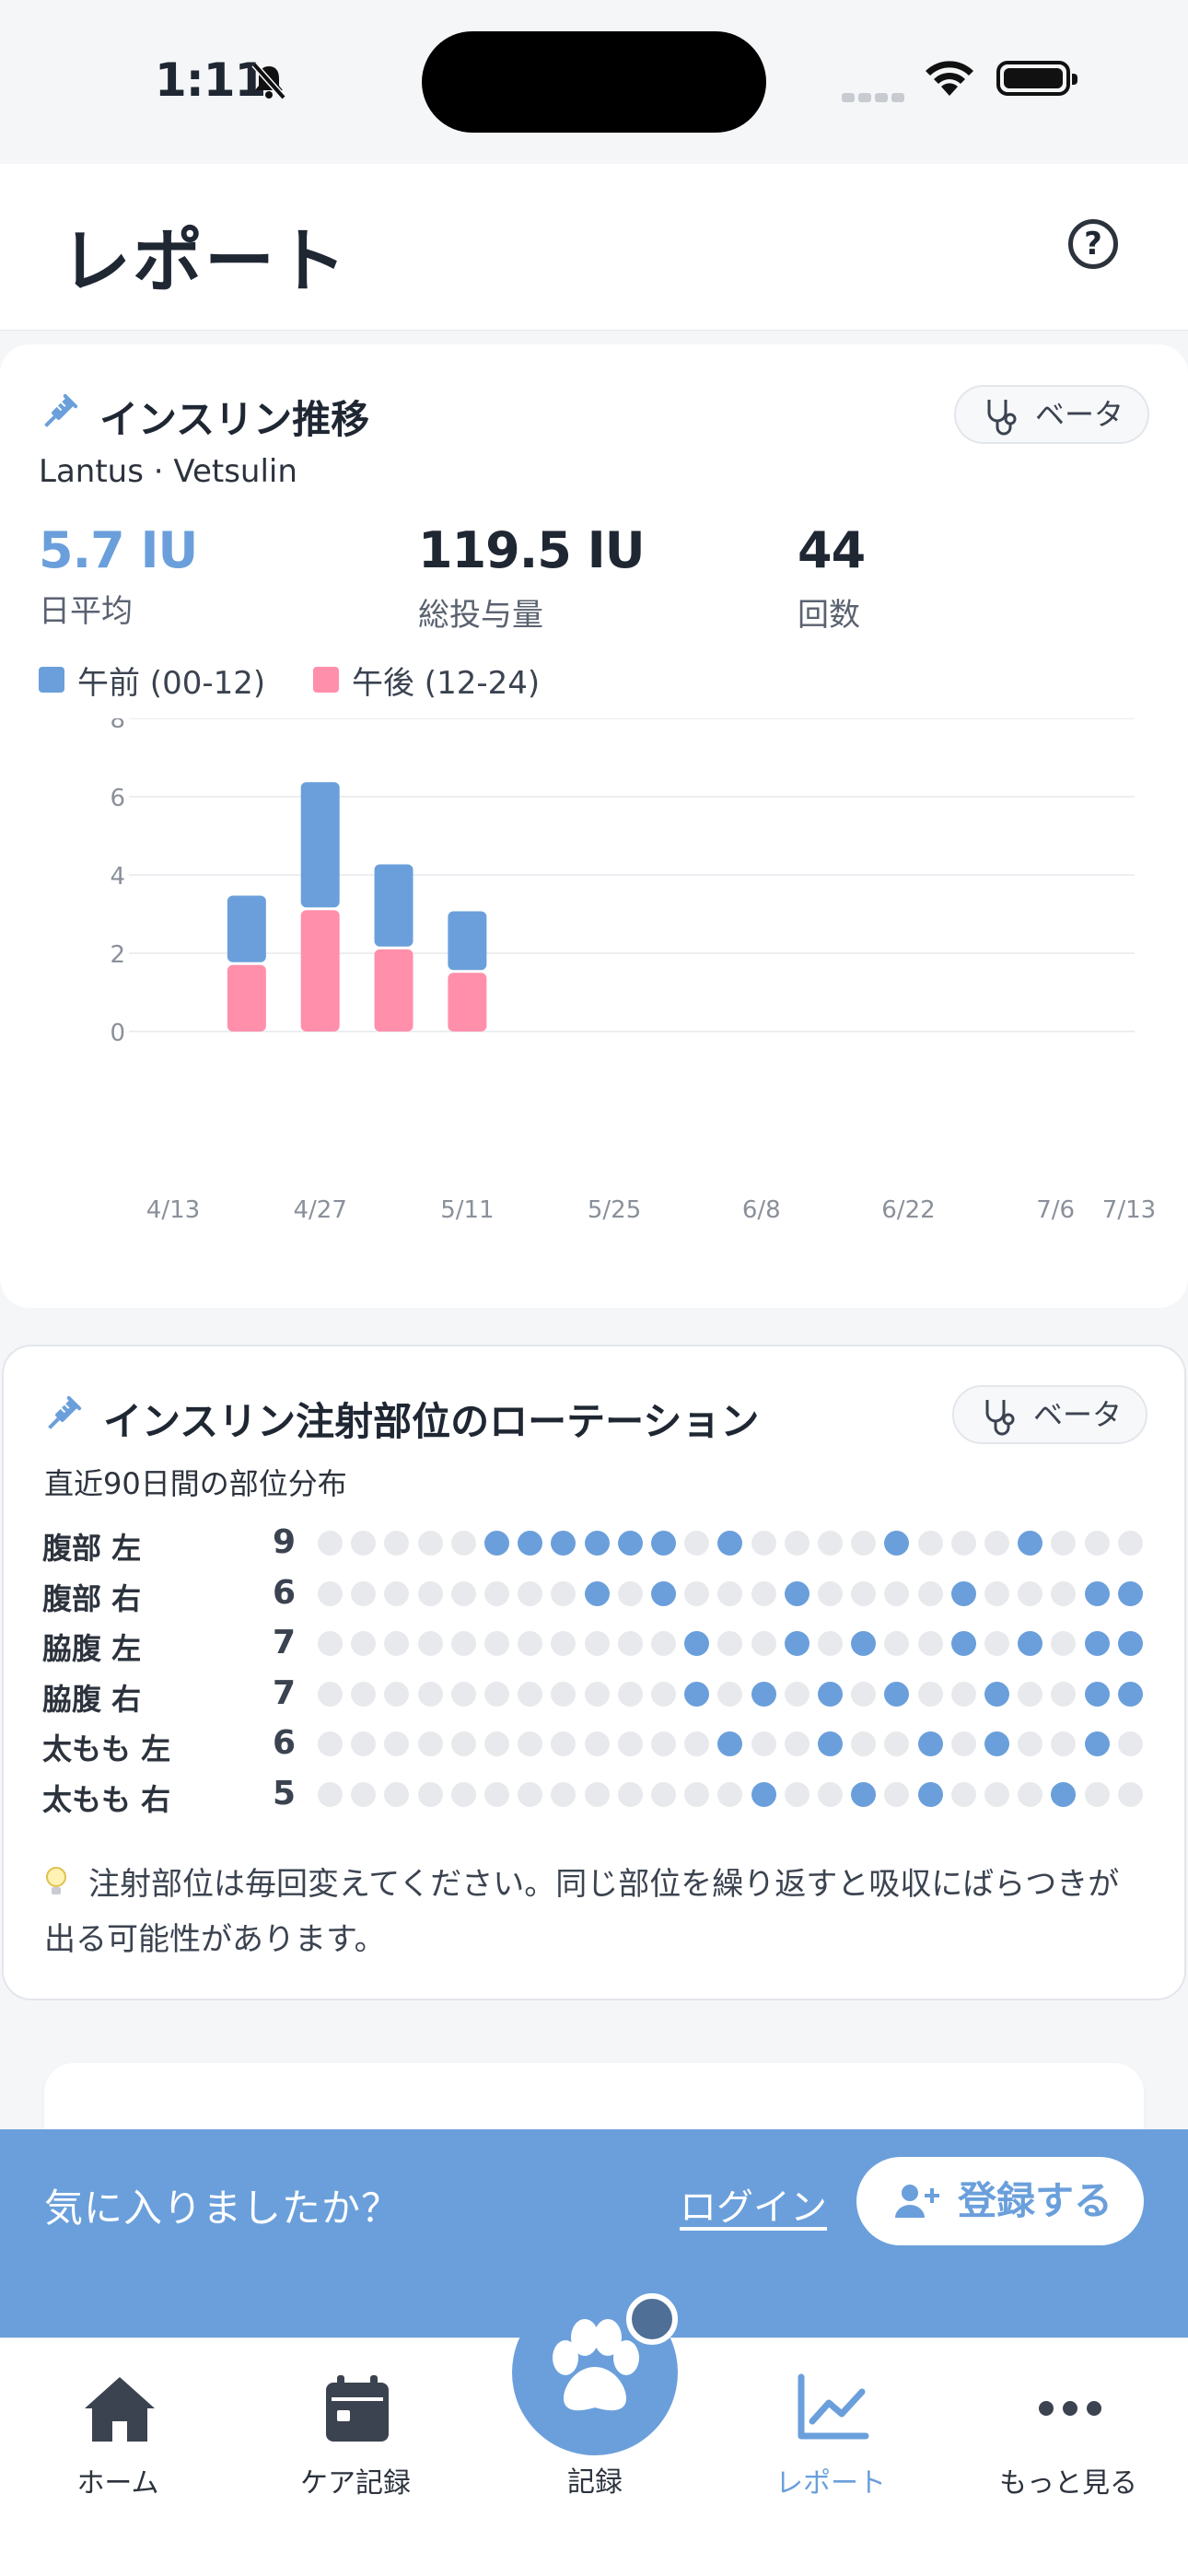 The image size is (1188, 2576). What do you see at coordinates (1079, 414) in the screenshot?
I see `beta-badge-label: ベータ` at bounding box center [1079, 414].